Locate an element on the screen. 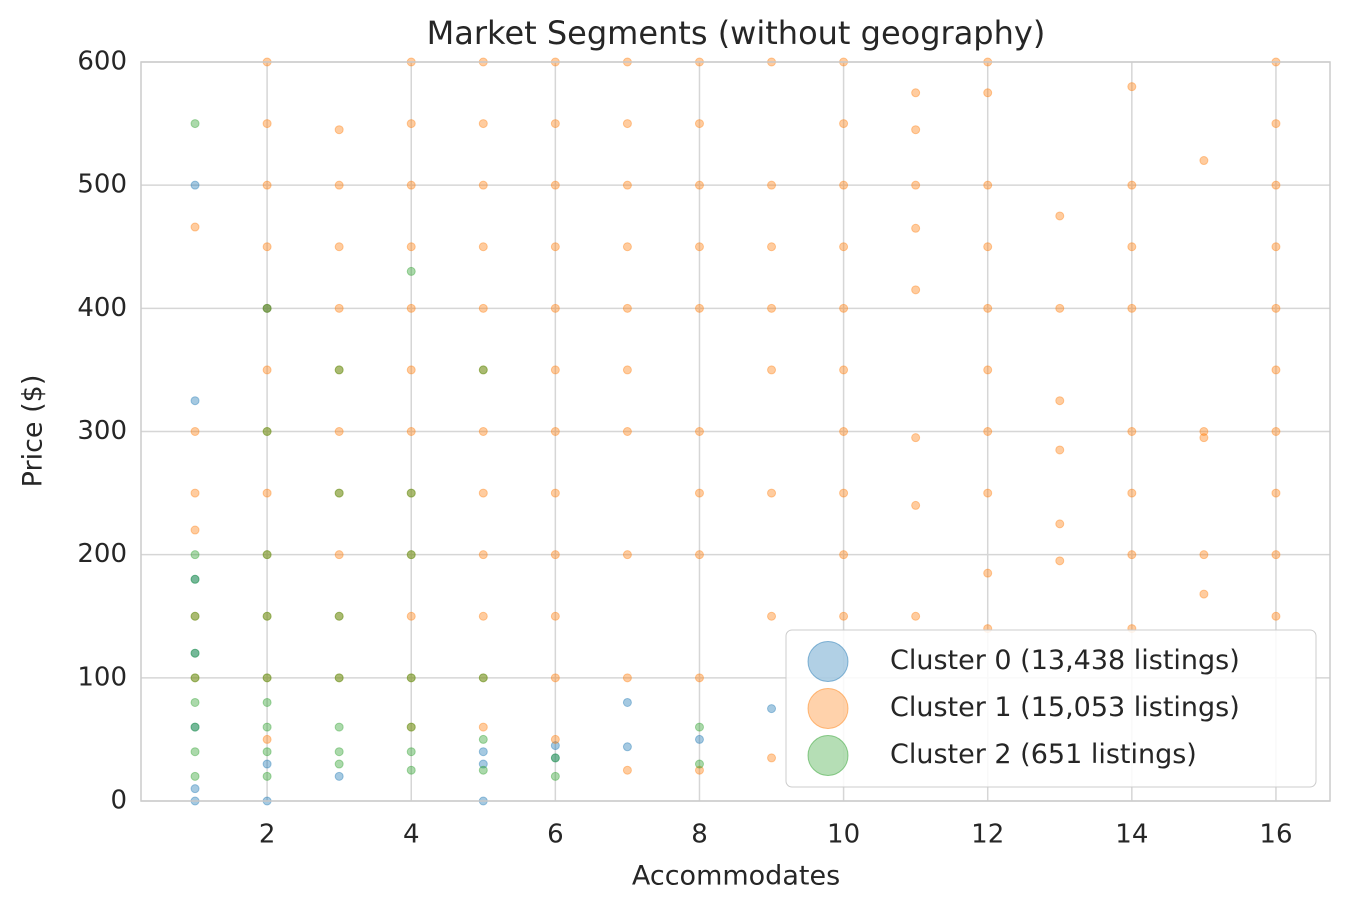 Image resolution: width=1350 pixels, height=916 pixels. x-tick-label: 16 is located at coordinates (1275, 835).